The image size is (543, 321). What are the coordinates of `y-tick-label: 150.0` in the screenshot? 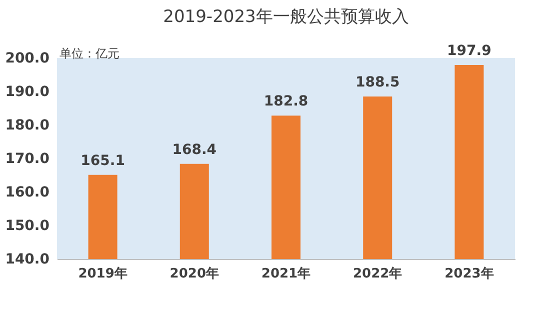 It's located at (27, 226).